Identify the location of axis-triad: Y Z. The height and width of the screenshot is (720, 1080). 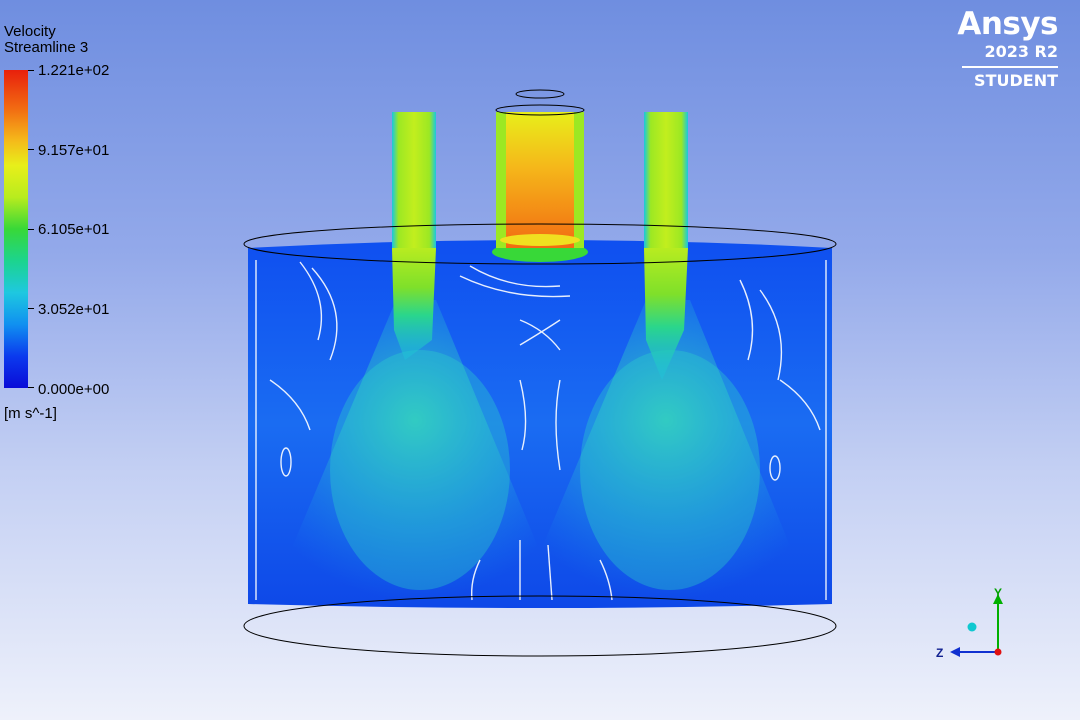
(969, 623).